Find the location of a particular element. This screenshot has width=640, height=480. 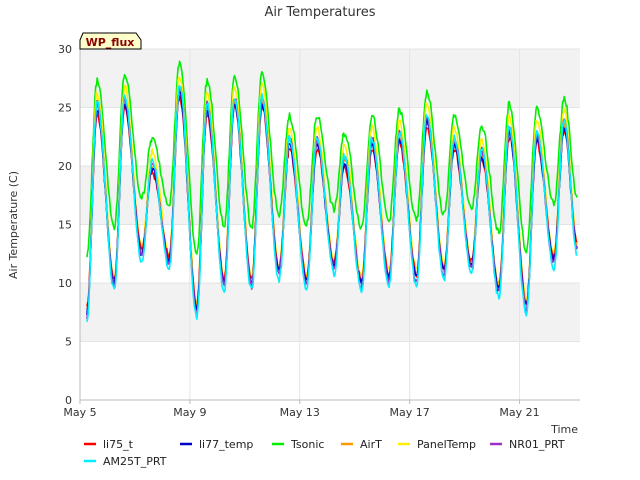

site-tag-label: WP_flux is located at coordinates (110, 42).